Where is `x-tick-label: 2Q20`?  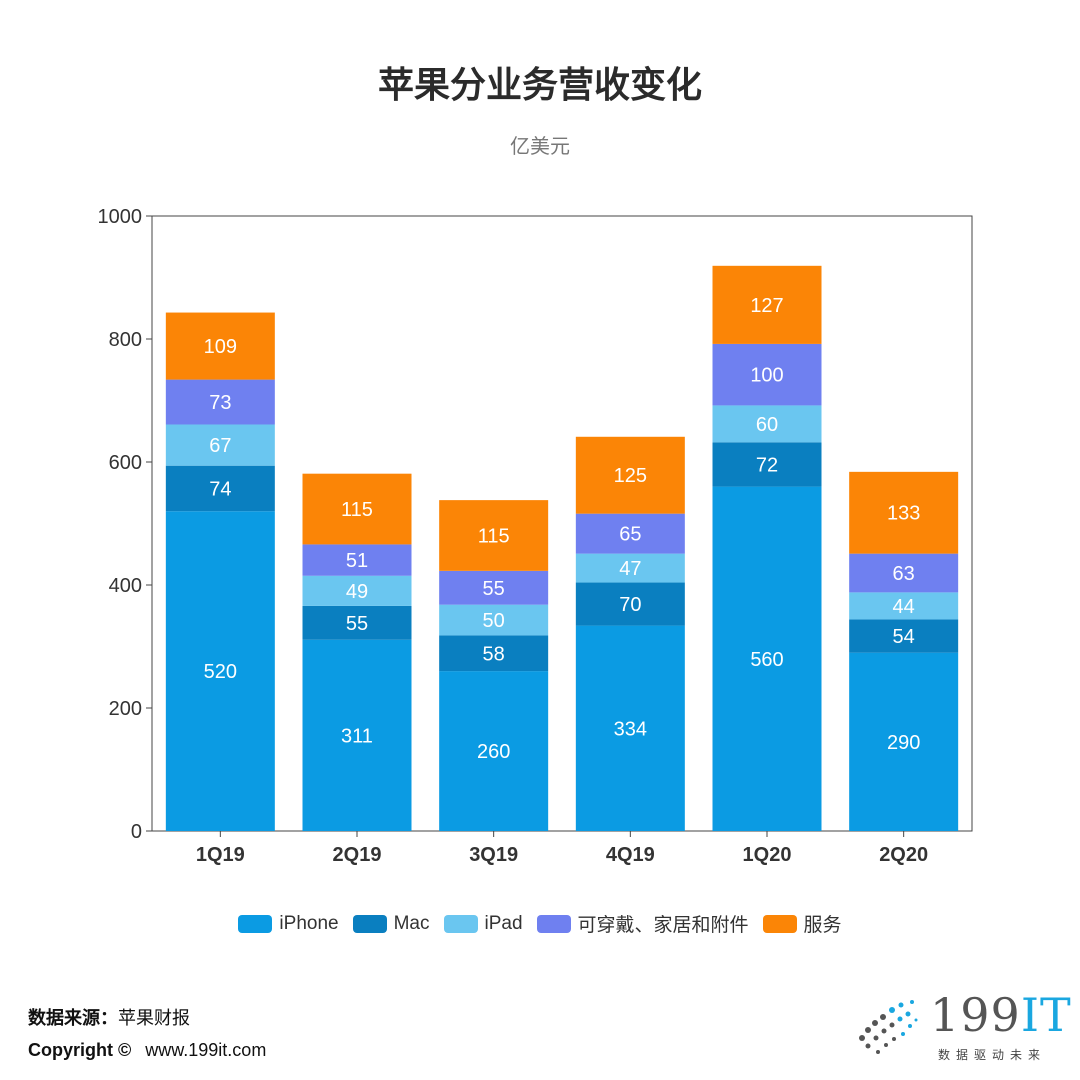
x-tick-label: 2Q20 is located at coordinates (903, 855).